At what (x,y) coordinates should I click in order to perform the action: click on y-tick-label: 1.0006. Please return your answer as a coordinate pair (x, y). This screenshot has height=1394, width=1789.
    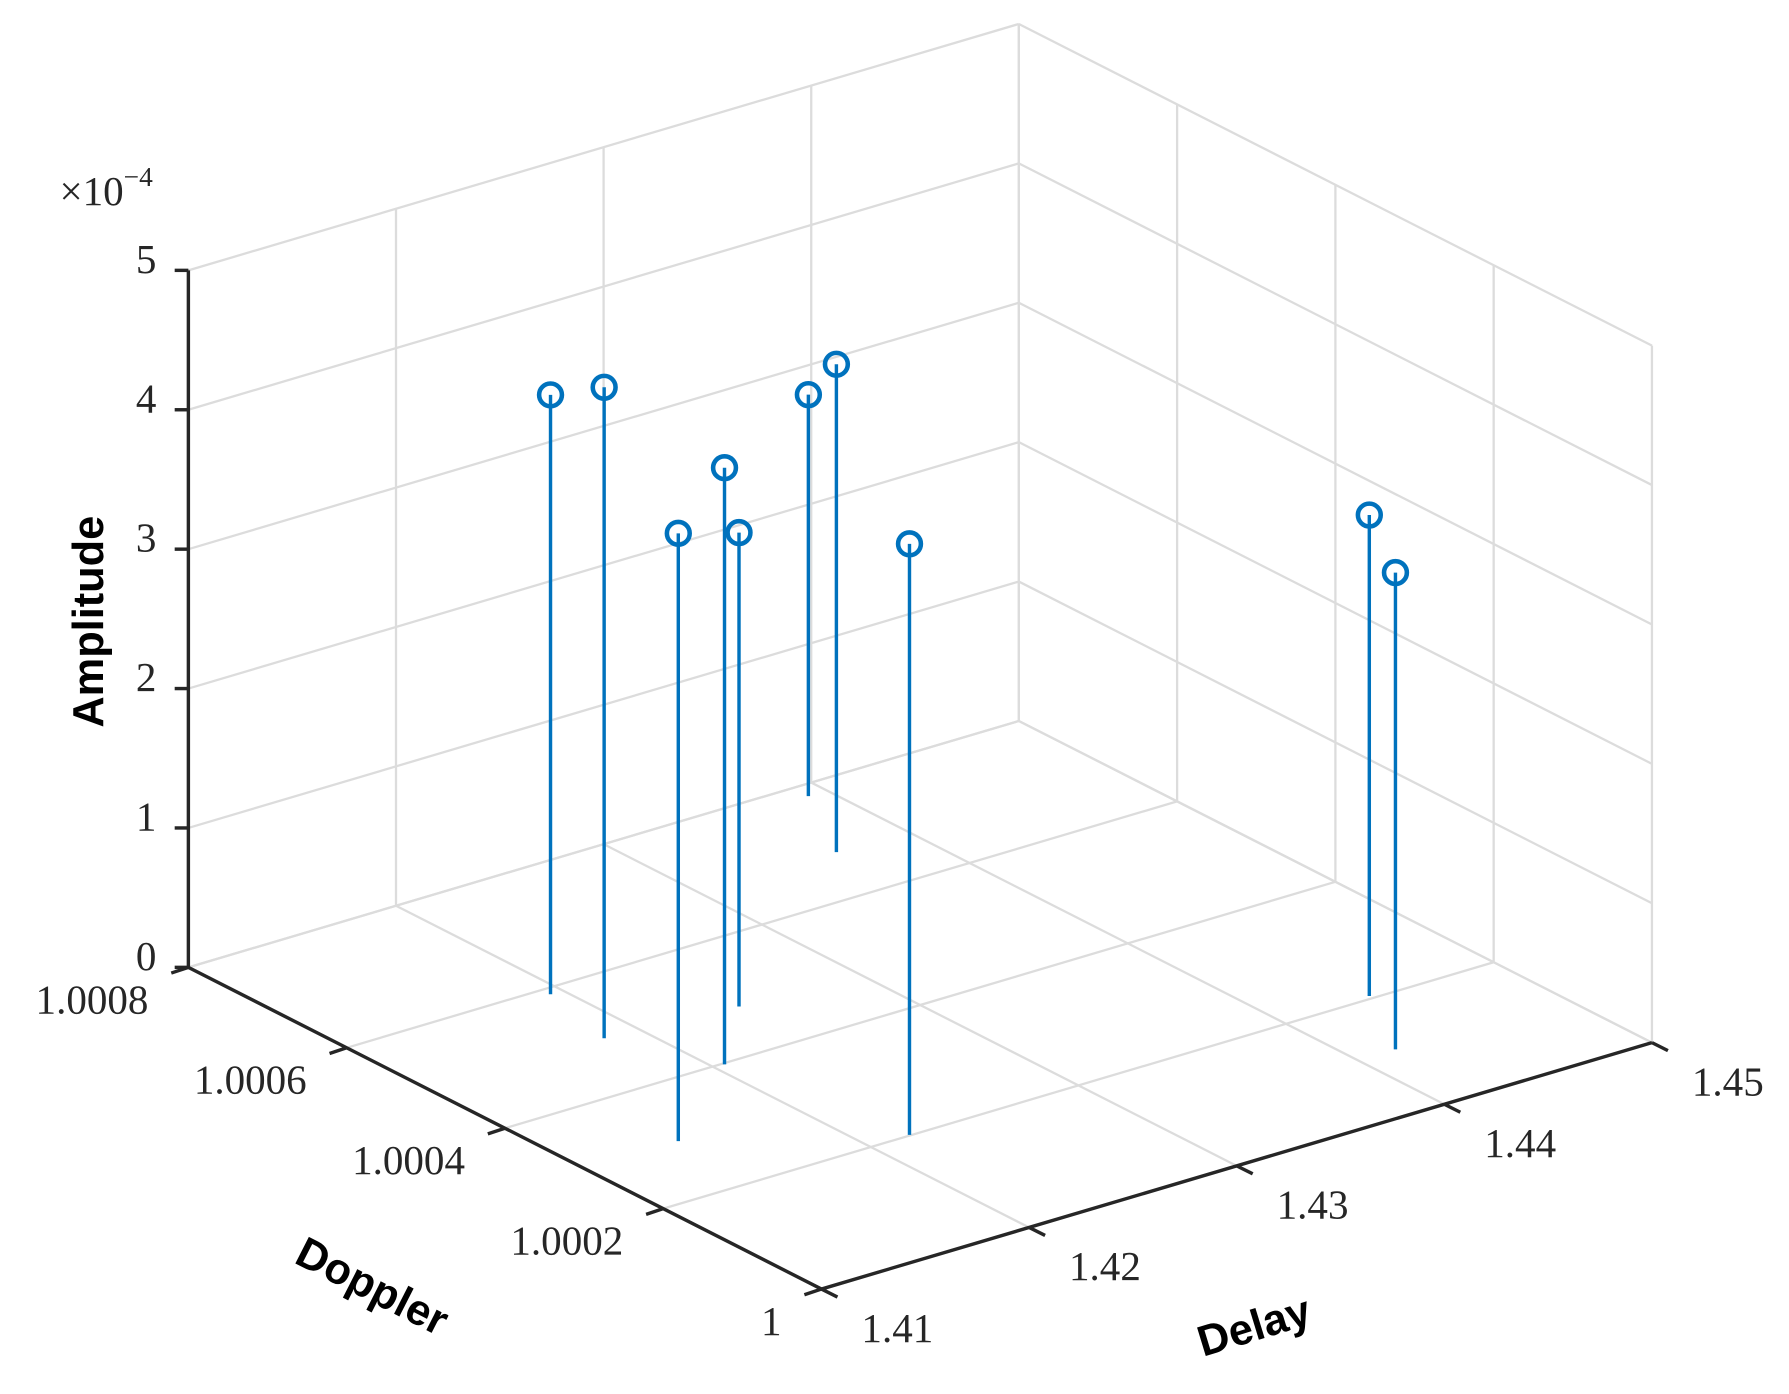
    Looking at the image, I should click on (250, 1080).